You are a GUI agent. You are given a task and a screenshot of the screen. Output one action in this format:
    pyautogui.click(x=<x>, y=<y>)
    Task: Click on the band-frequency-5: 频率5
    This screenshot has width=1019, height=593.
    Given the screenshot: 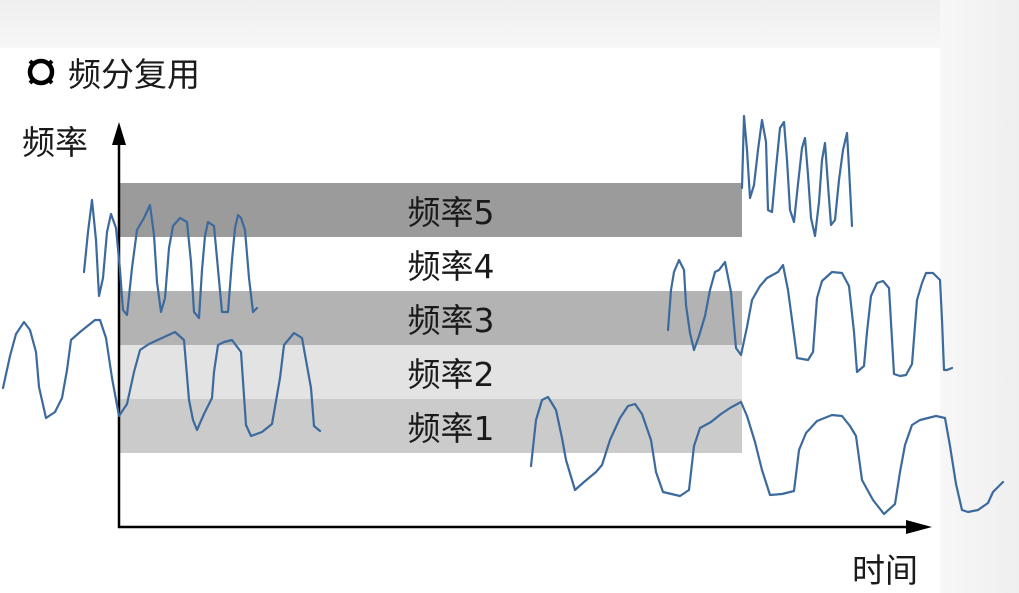 What is the action you would take?
    pyautogui.click(x=431, y=210)
    